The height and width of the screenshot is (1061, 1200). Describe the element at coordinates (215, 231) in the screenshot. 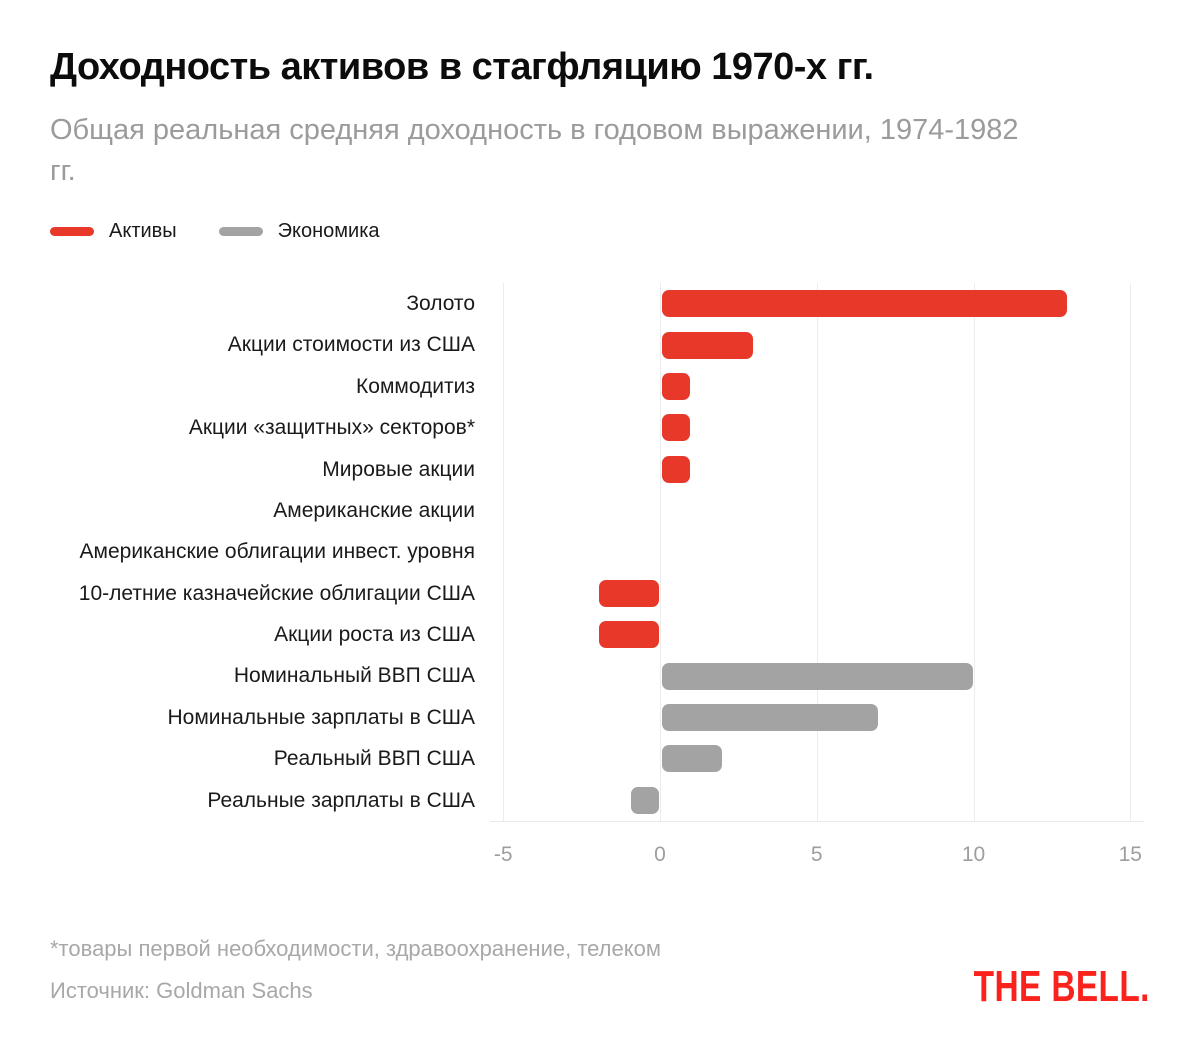

I see `chart-legend: Активы Экономика` at that location.